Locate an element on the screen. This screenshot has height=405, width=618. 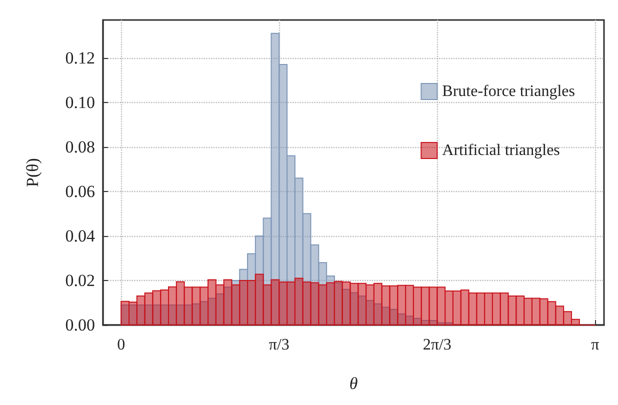
y-tick-label: 0.10 is located at coordinates (80, 102).